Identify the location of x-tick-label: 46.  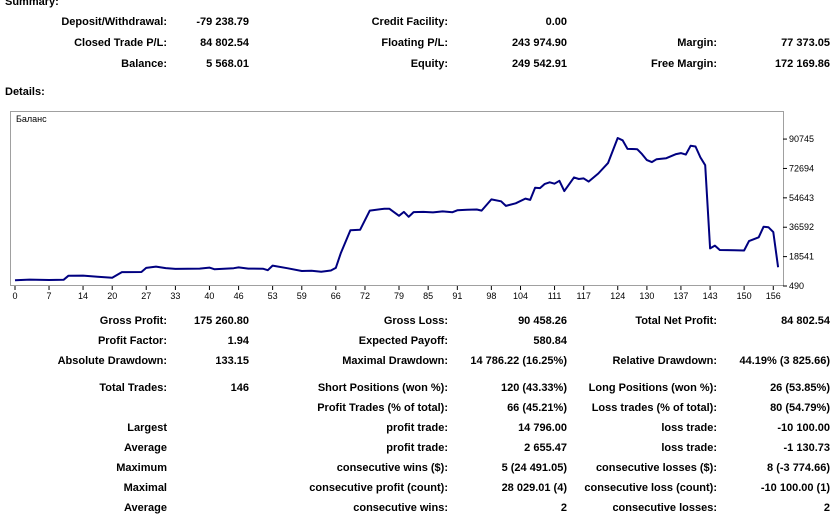
(239, 296).